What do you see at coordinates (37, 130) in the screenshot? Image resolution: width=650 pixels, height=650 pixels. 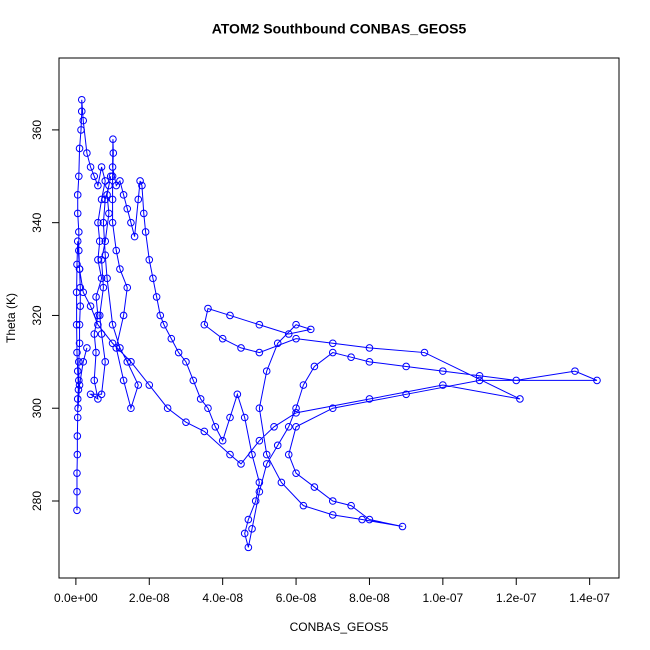 I see `y-tick-label: 360` at bounding box center [37, 130].